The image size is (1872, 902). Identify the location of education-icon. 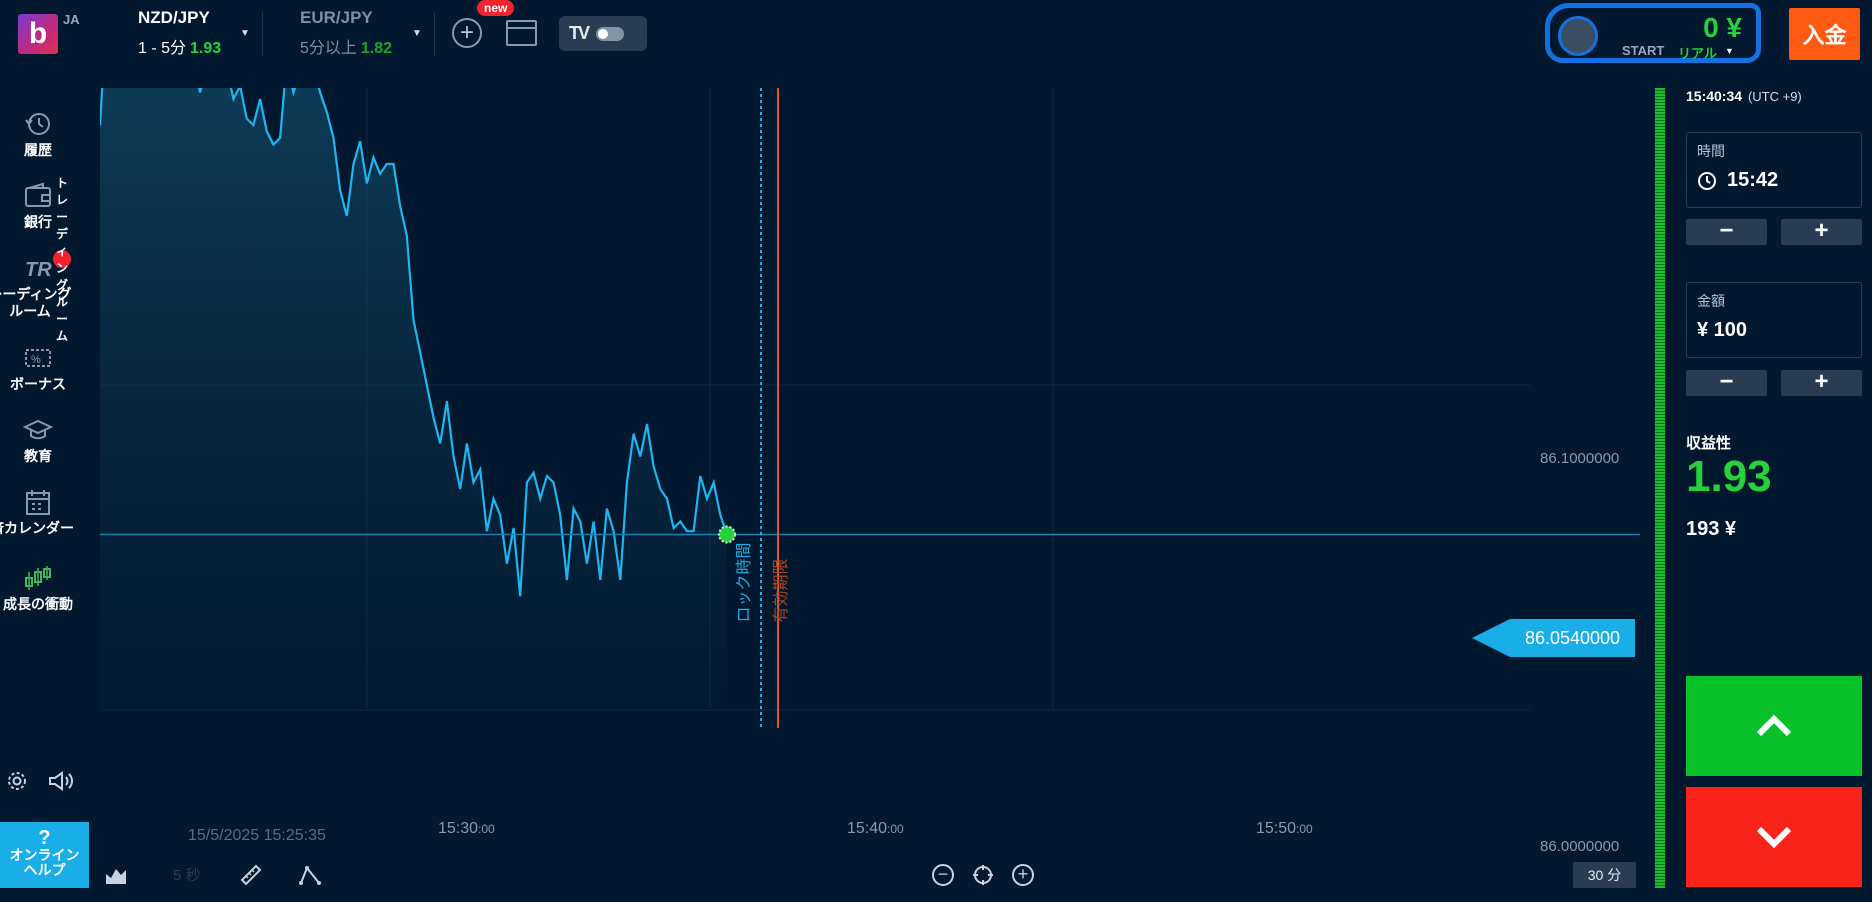
(38, 429).